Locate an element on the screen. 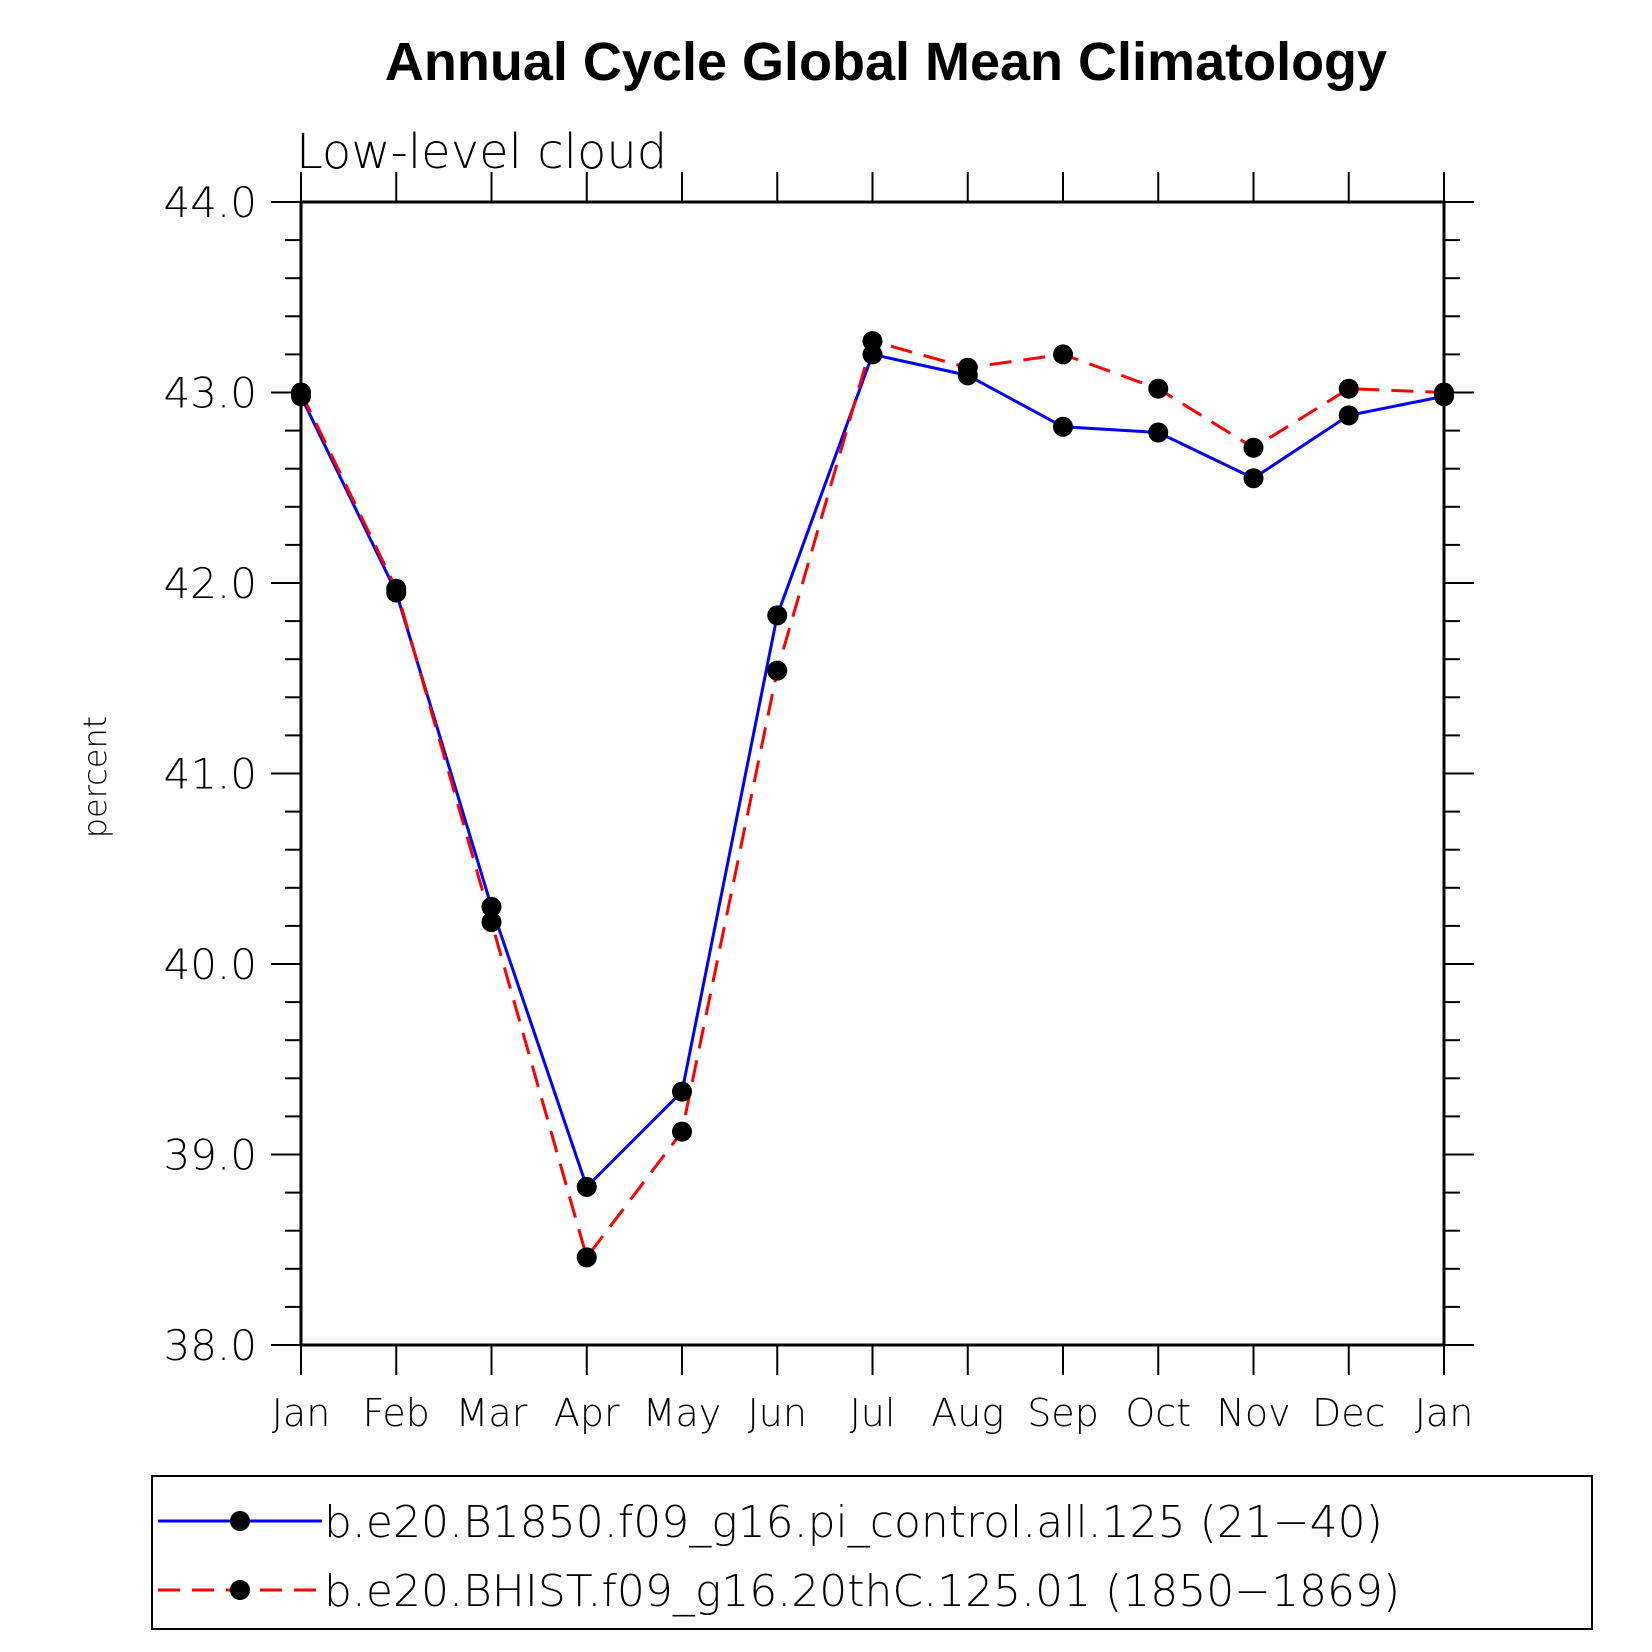 This screenshot has height=1652, width=1652. x-tick-label: Mar is located at coordinates (492, 1413).